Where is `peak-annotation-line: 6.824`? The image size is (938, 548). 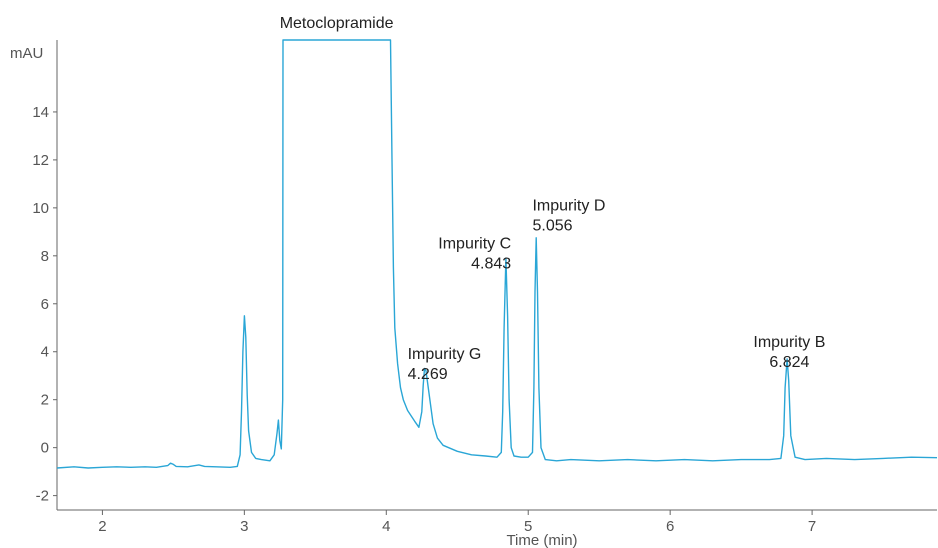 peak-annotation-line: 6.824 is located at coordinates (789, 362).